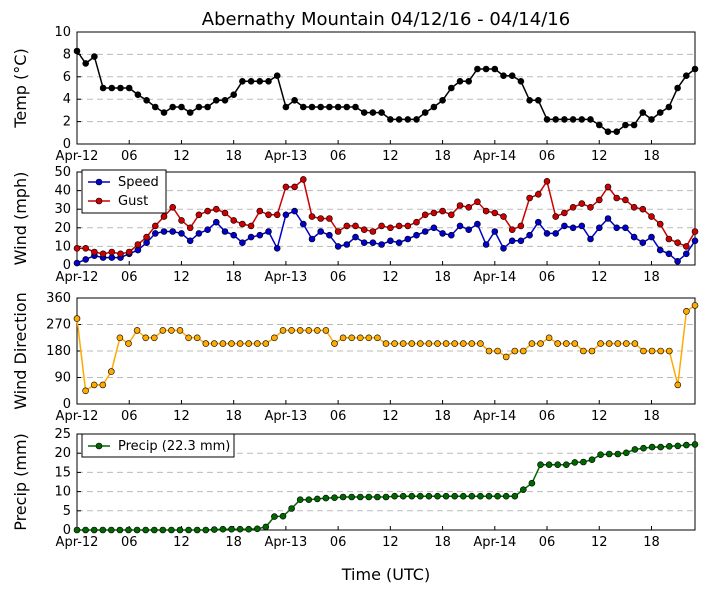 This screenshot has height=593, width=705. Describe the element at coordinates (77, 542) in the screenshot. I see `x-tick-label: Apr-12` at that location.